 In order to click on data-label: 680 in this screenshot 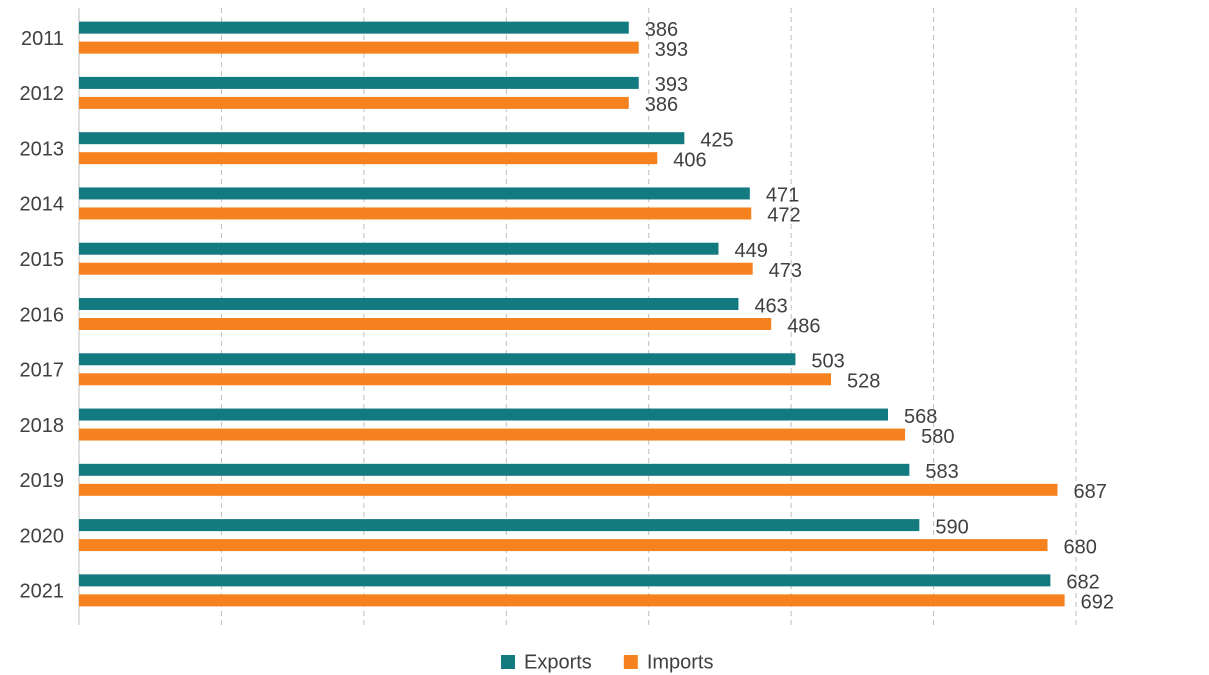, I will do `click(1080, 547)`.